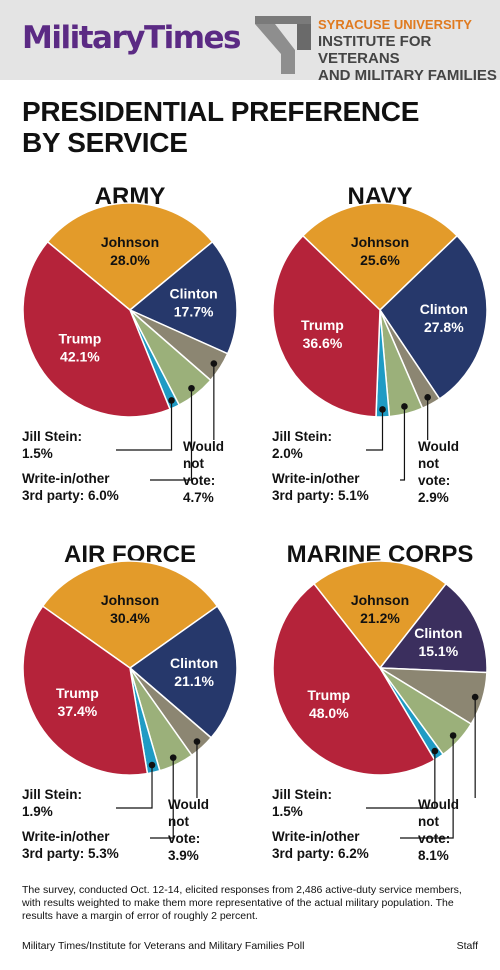 Image resolution: width=500 pixels, height=970 pixels. Describe the element at coordinates (375, 50) in the screenshot. I see `partner-institute: INSTITUTE FOR VETERANS` at that location.